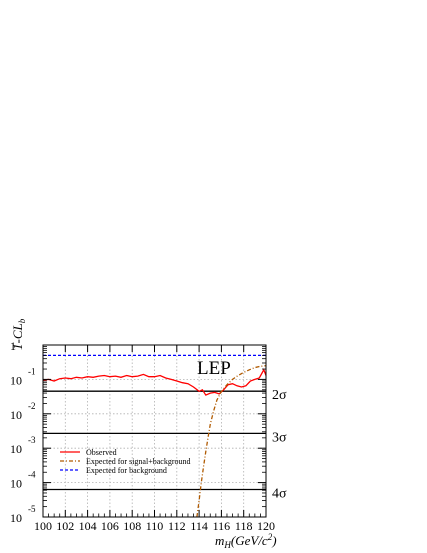  Describe the element at coordinates (165, 445) in the screenshot. I see `sigma-lines: 2σ 3σ 4σ` at that location.